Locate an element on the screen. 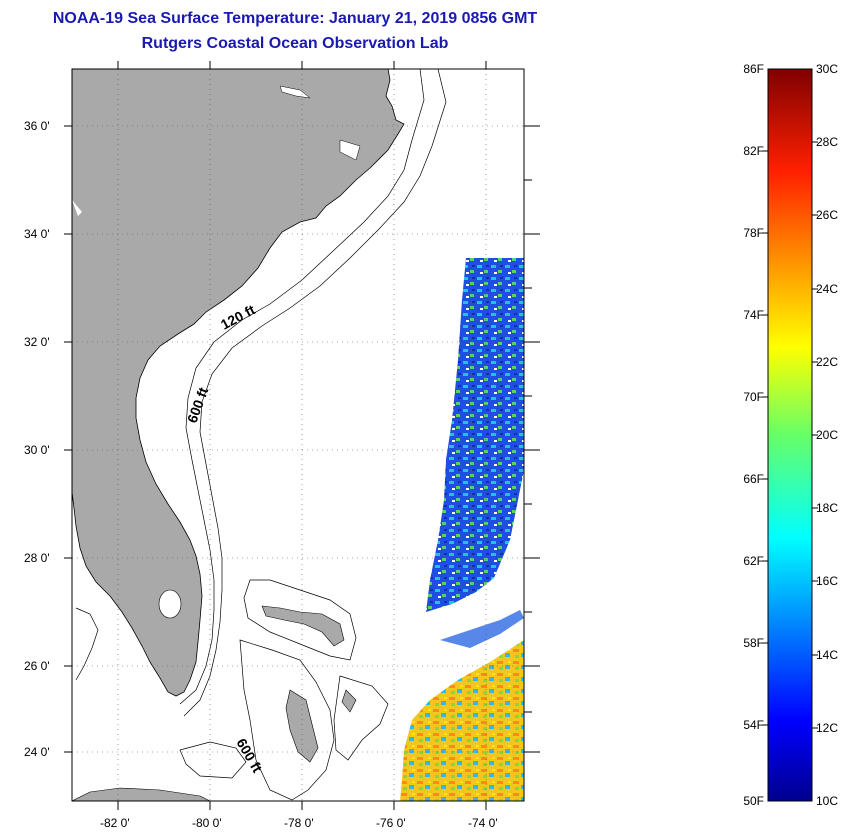  land-bahamas-andros is located at coordinates (302, 726).